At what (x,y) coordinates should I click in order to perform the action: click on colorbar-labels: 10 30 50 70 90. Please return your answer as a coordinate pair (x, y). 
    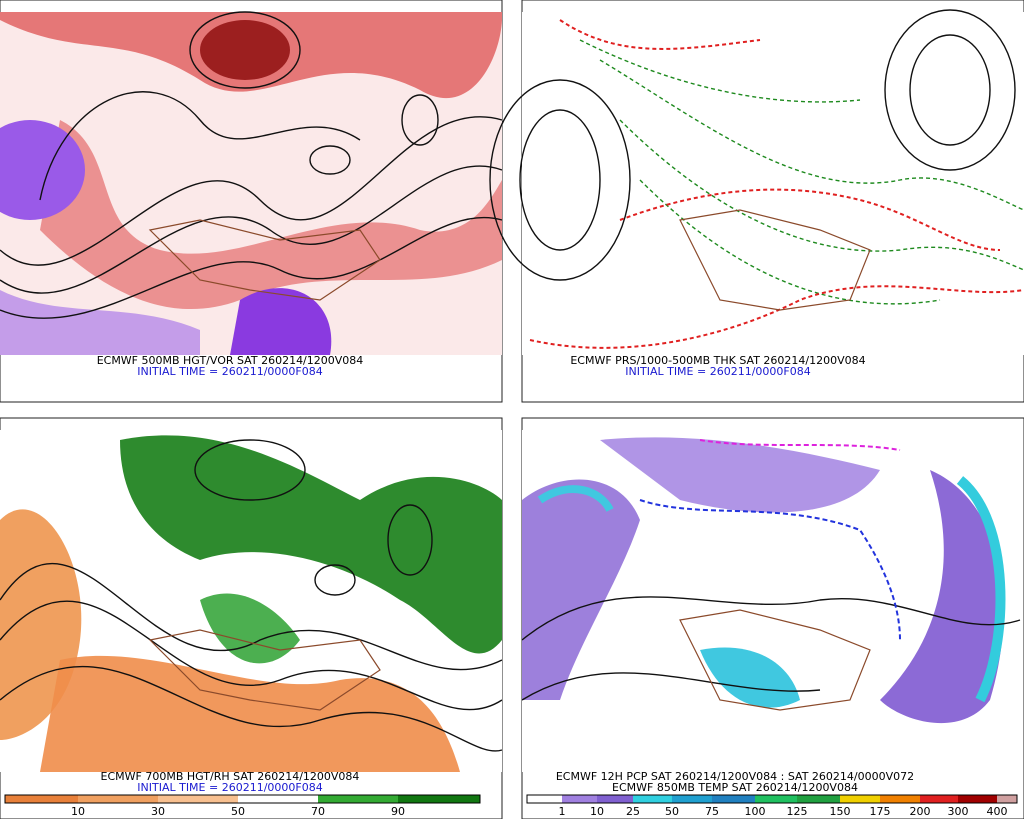
    Looking at the image, I should click on (238, 811).